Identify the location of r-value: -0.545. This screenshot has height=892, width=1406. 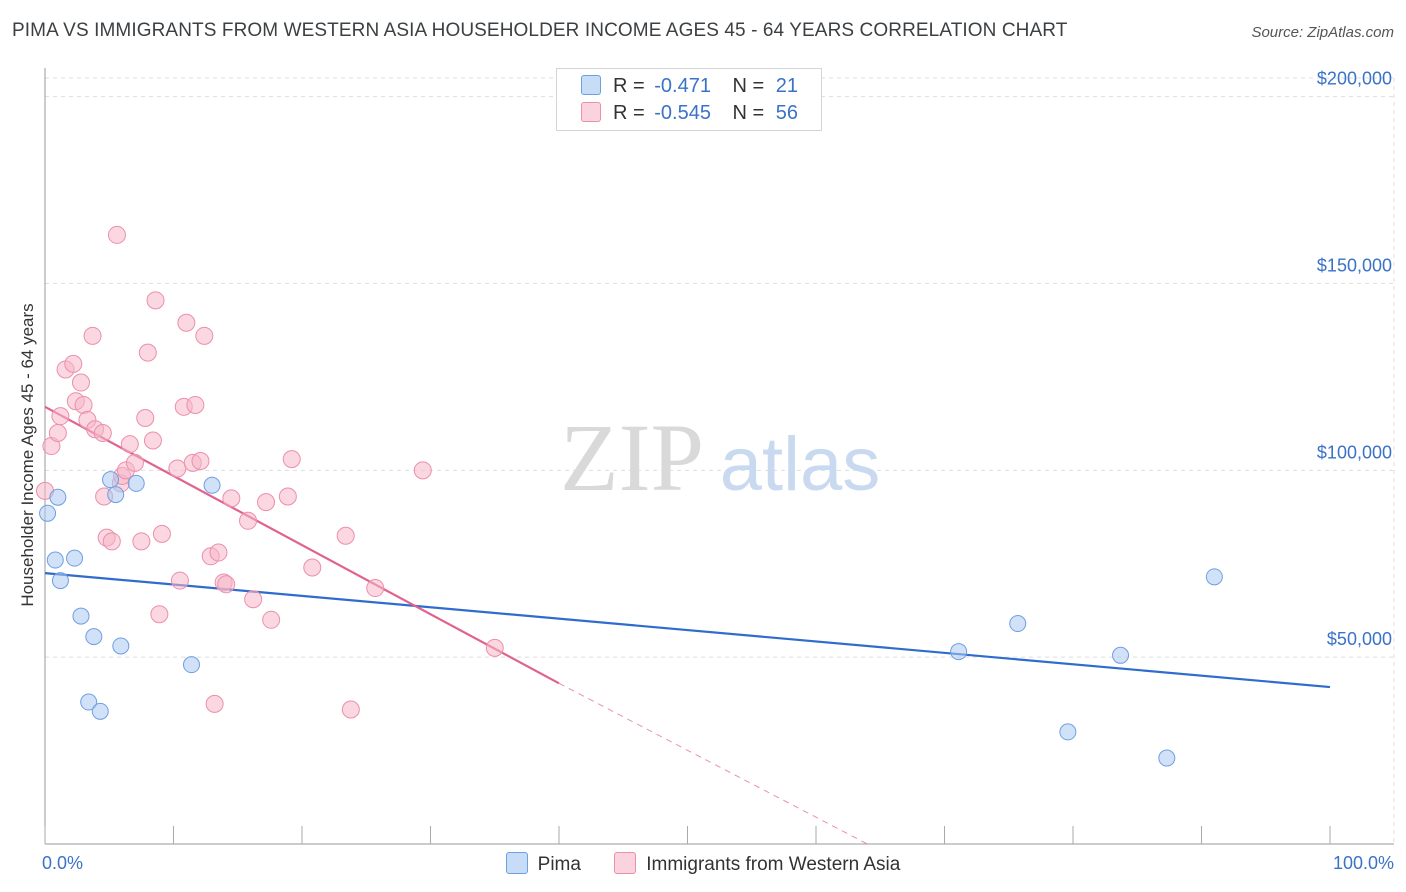
(682, 113).